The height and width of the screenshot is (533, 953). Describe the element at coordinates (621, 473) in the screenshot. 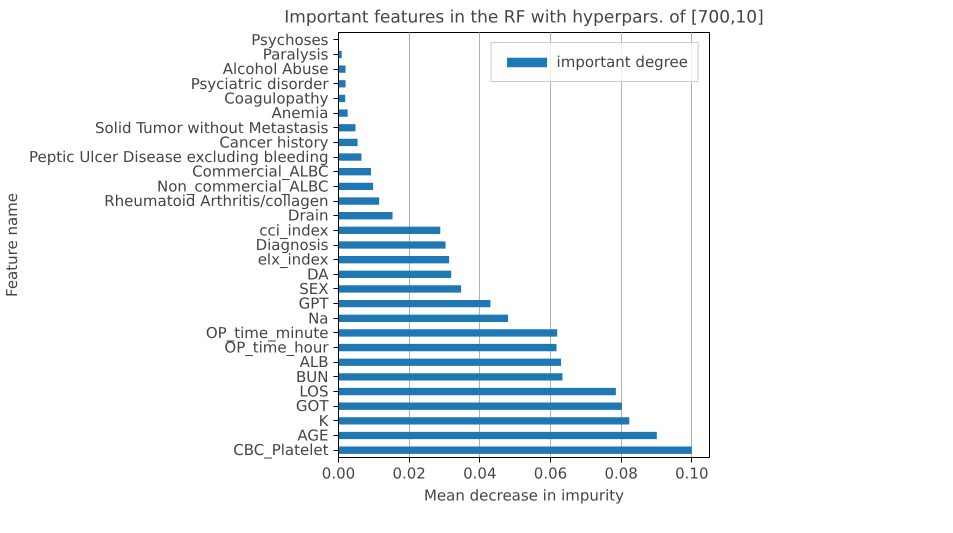

I see `x-tick-label: 0.08` at that location.